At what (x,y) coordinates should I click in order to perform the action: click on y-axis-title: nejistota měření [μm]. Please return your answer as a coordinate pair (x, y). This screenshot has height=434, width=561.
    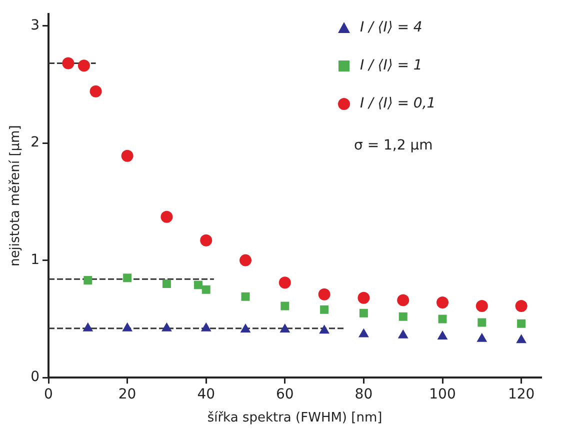
    Looking at the image, I should click on (16, 195).